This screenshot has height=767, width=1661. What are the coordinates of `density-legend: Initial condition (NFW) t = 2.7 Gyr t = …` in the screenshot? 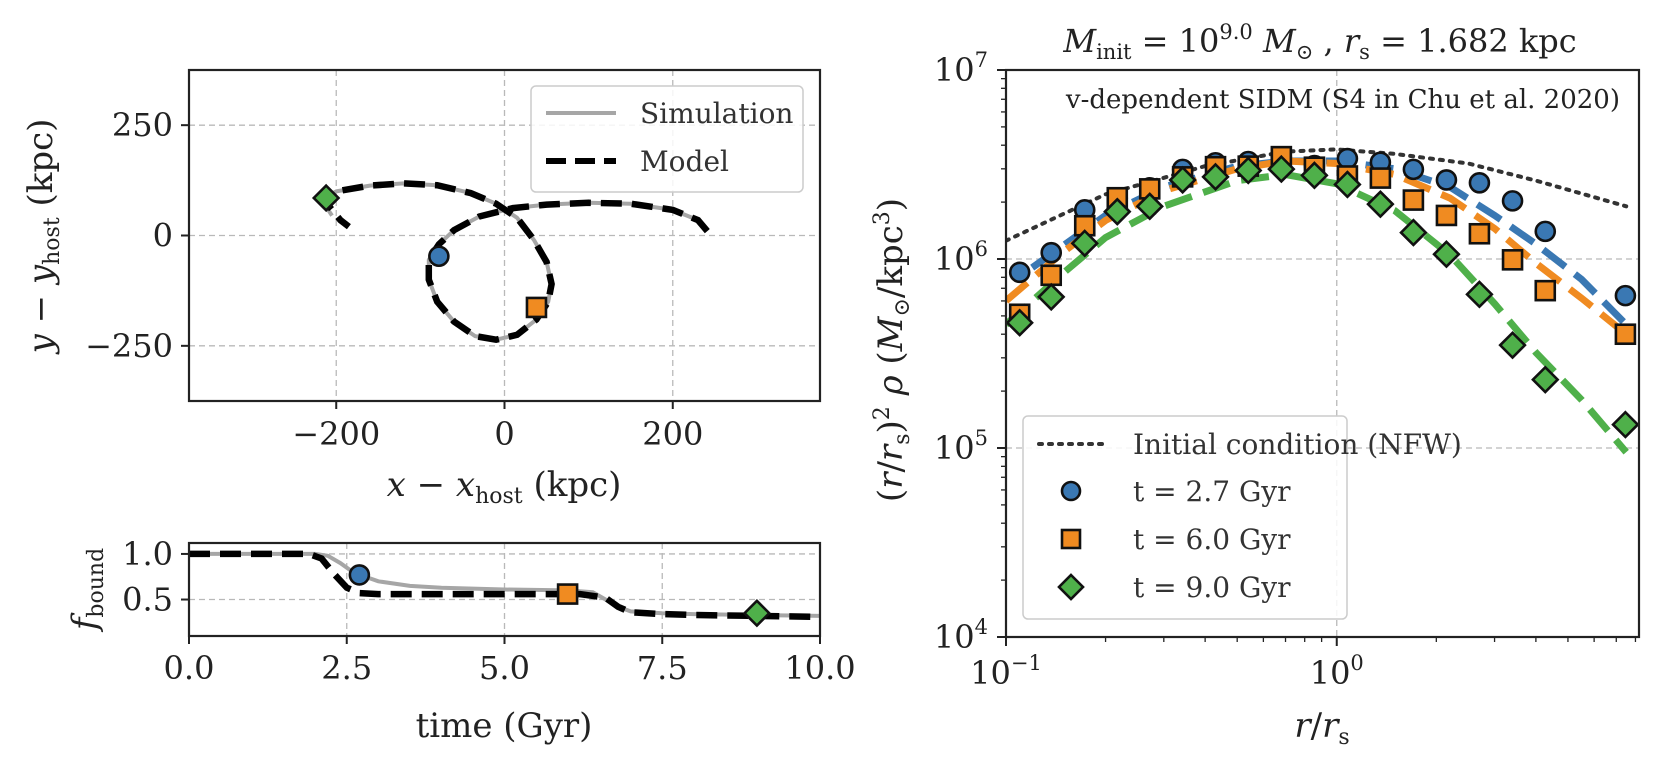 It's located at (1242, 517).